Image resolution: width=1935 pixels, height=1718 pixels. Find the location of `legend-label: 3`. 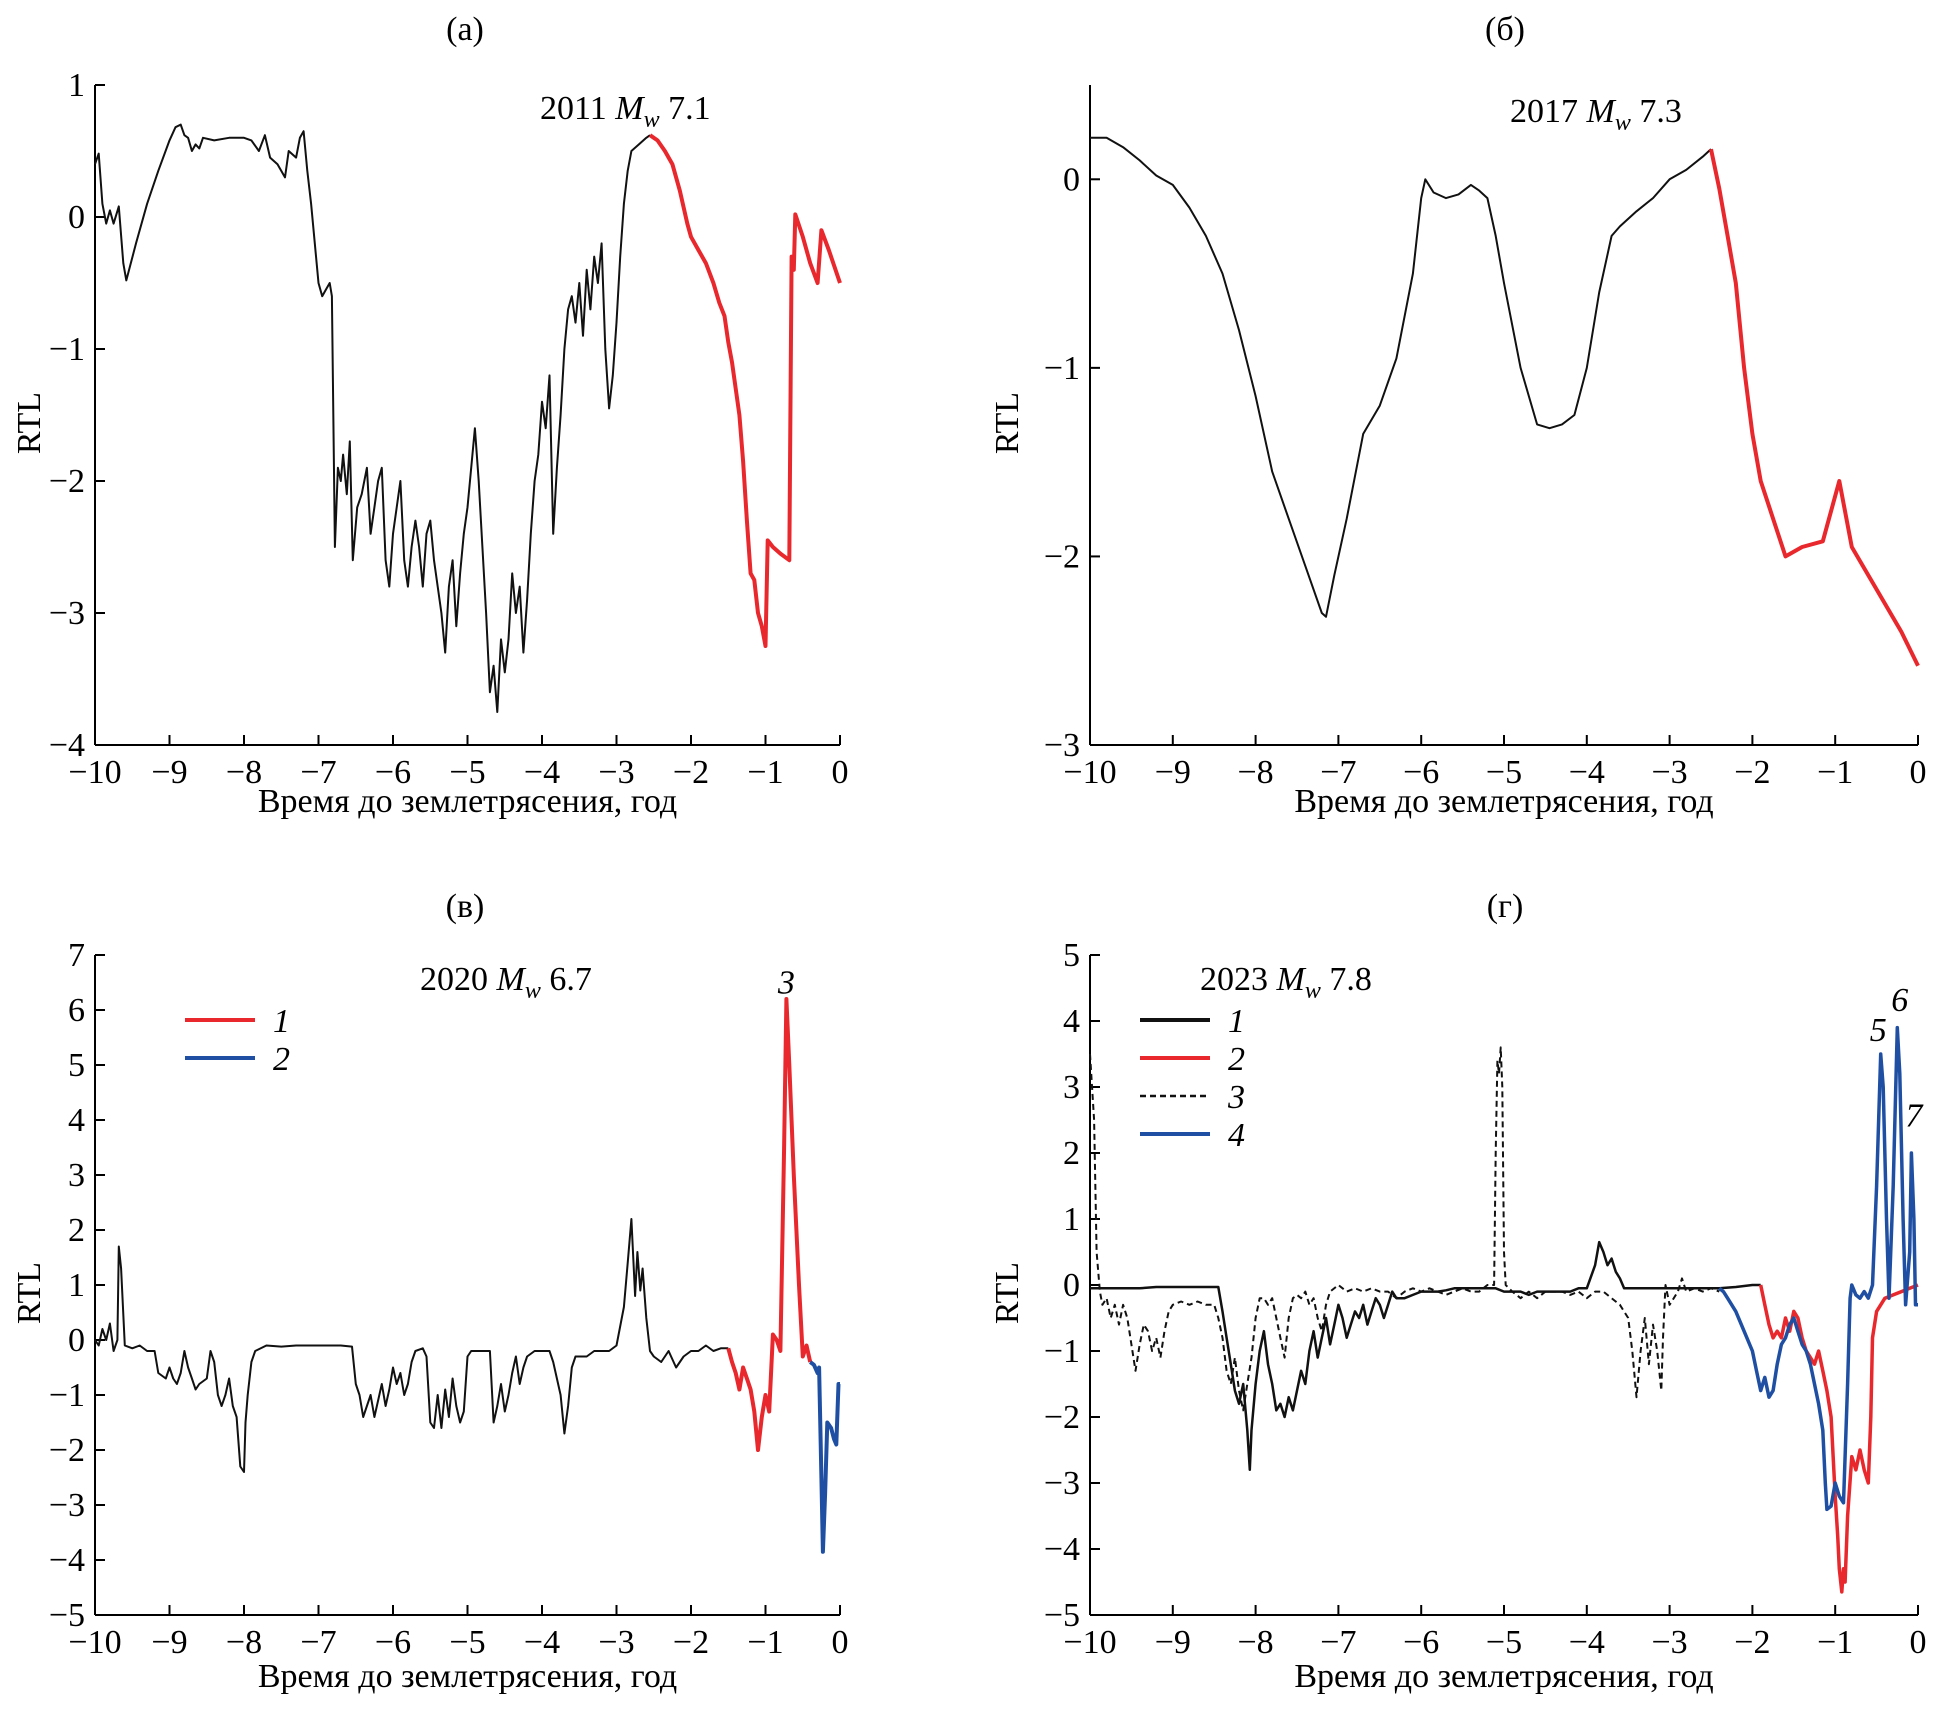

legend-label: 3 is located at coordinates (1236, 1097).